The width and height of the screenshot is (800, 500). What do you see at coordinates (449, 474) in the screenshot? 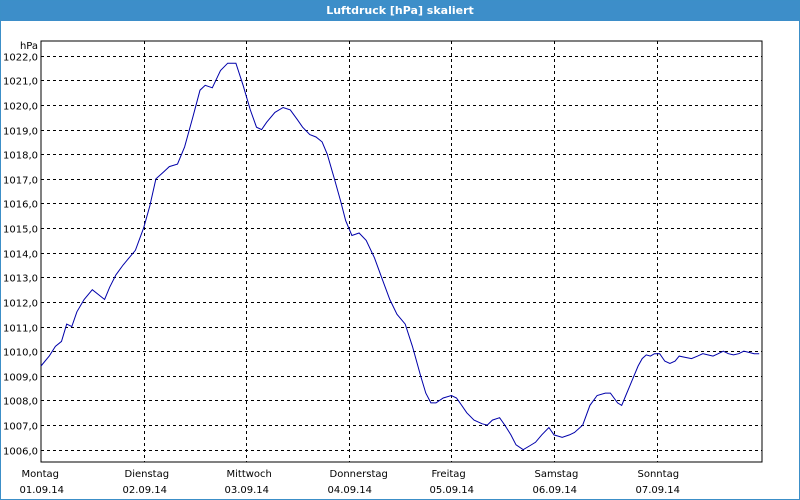
I see `x-tick-day: Freitag` at bounding box center [449, 474].